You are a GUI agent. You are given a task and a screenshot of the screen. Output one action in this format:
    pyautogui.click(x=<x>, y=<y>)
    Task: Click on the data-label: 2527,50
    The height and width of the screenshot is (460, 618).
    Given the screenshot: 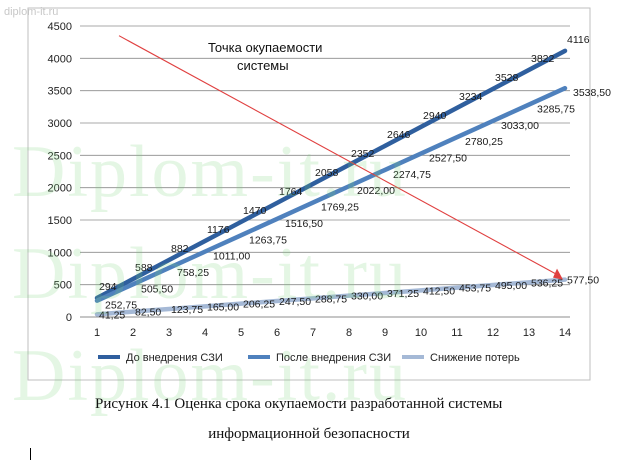 What is the action you would take?
    pyautogui.click(x=448, y=159)
    